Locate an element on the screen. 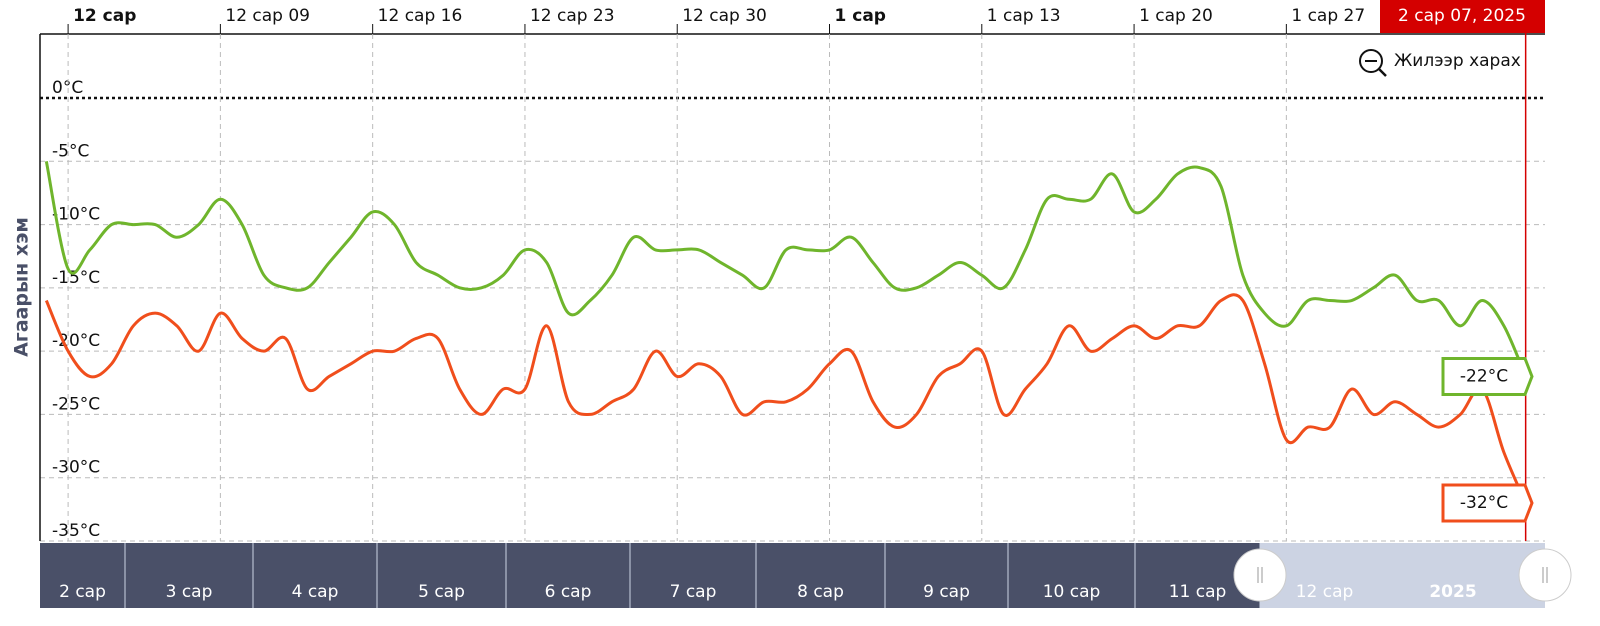 The width and height of the screenshot is (1600, 626). y-tick-label: -5°C is located at coordinates (70, 151).